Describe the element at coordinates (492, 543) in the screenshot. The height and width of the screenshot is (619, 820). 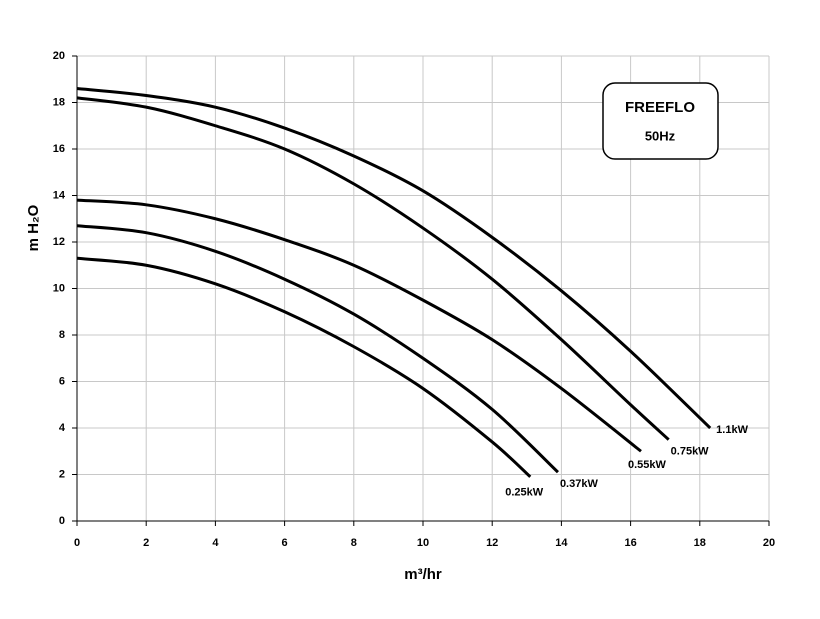
I see `x-tick-label: 12` at that location.